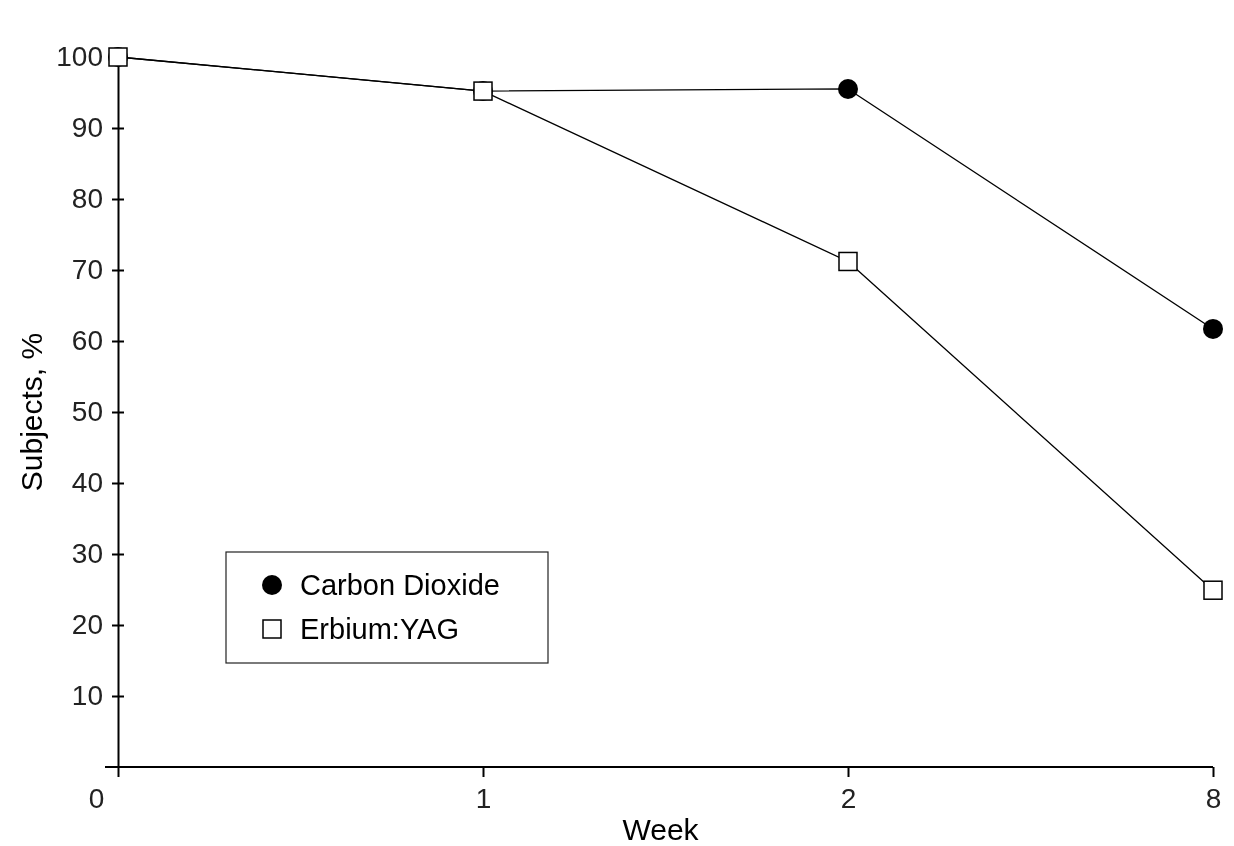 The width and height of the screenshot is (1234, 846). What do you see at coordinates (87, 554) in the screenshot?
I see `y-tick-label: 30` at bounding box center [87, 554].